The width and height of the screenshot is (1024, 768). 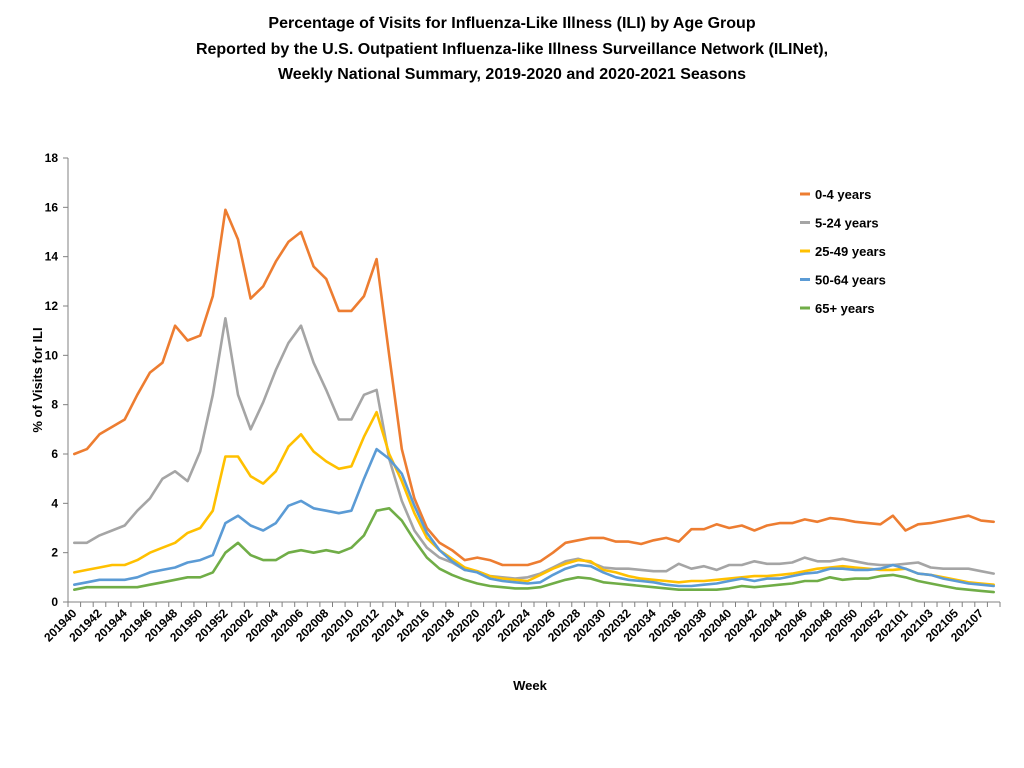 I want to click on legend-label: 25-49 years, so click(x=850, y=251).